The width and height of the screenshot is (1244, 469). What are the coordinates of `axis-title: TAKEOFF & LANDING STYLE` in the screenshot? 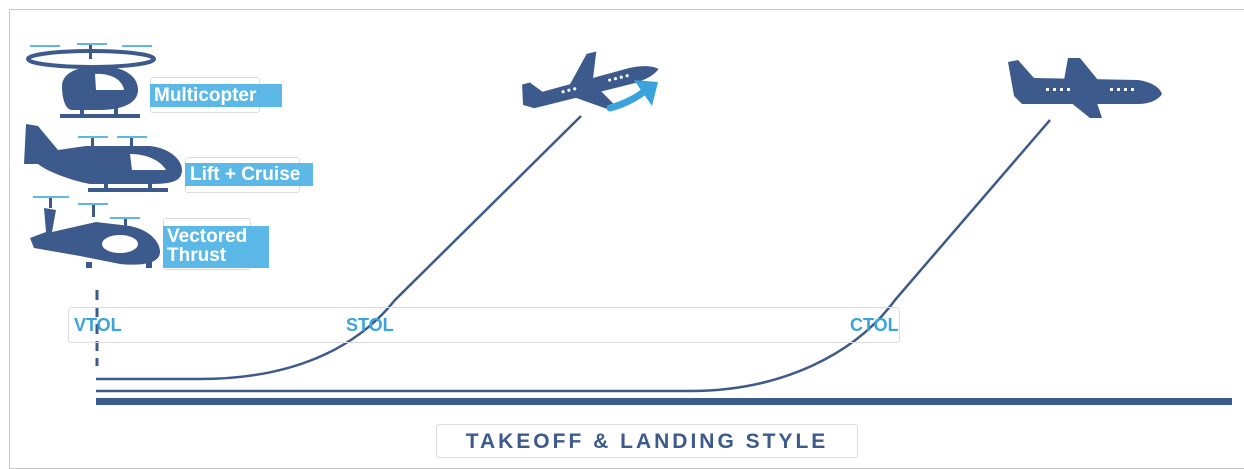 It's located at (647, 441).